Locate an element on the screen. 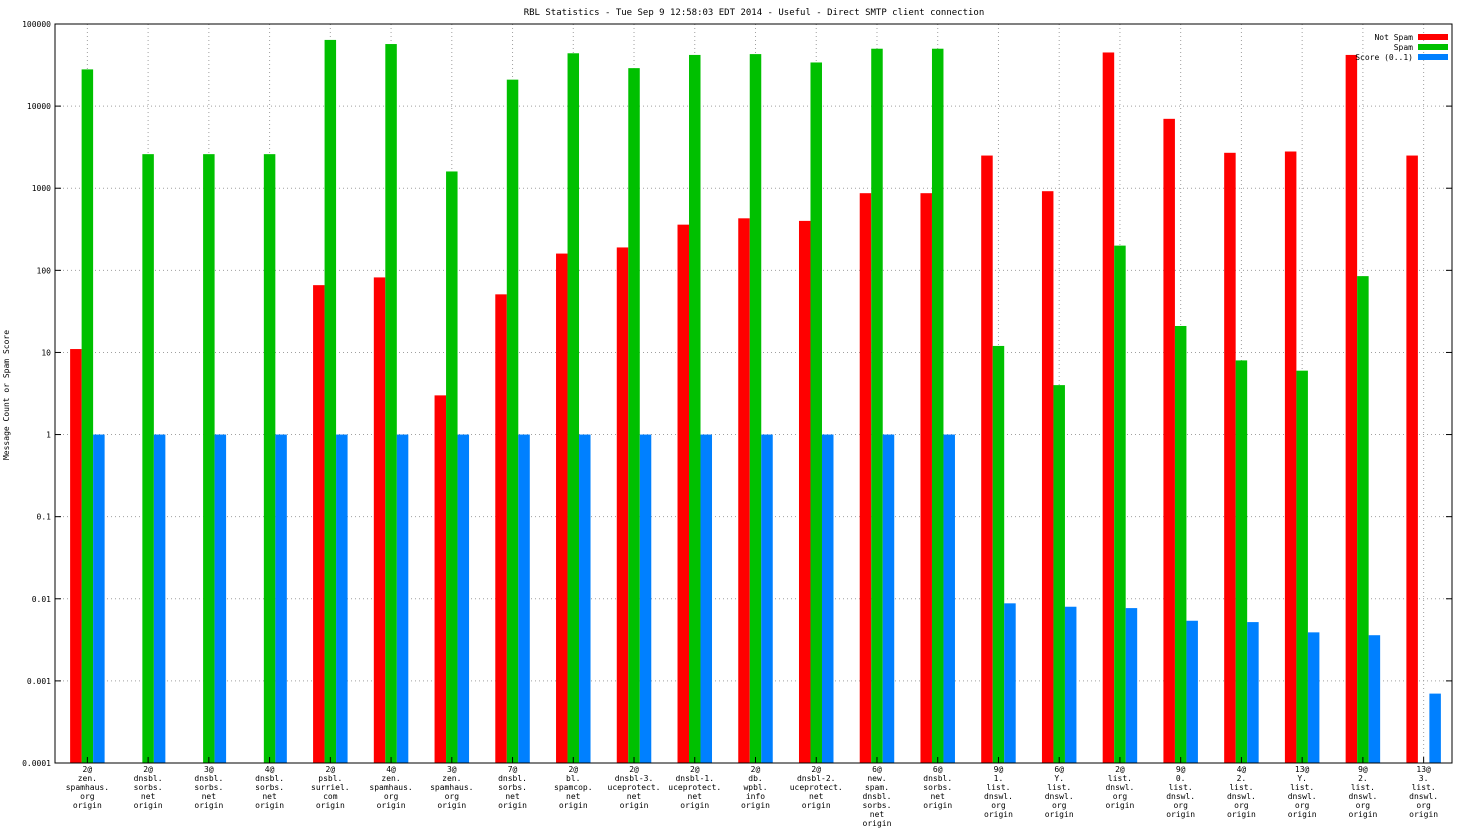 This screenshot has height=828, width=1472. x-category-label: 2@ dnsbl-1. uceprotect. net origin is located at coordinates (694, 787).